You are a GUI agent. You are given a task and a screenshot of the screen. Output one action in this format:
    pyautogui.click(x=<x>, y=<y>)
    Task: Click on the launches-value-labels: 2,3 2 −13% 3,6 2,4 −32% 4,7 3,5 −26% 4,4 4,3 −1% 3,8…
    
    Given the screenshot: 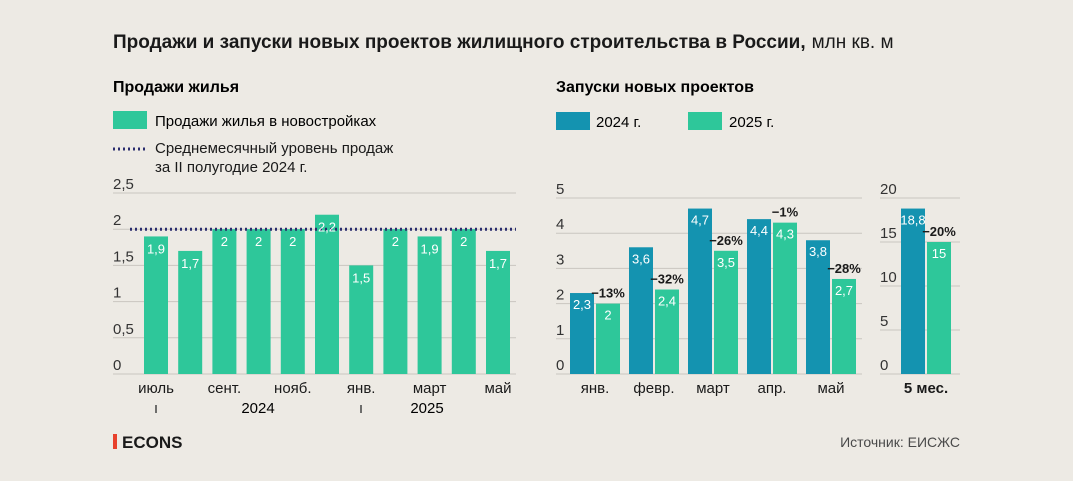 What is the action you would take?
    pyautogui.click(x=717, y=264)
    